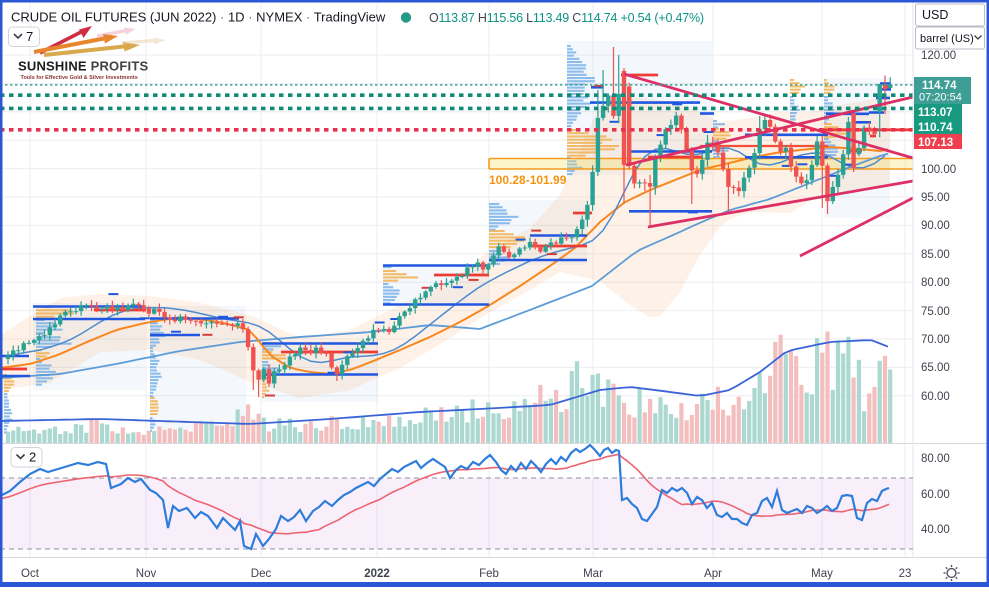 This screenshot has width=989, height=592. Describe the element at coordinates (29, 36) in the screenshot. I see `svg-text: 7` at that location.